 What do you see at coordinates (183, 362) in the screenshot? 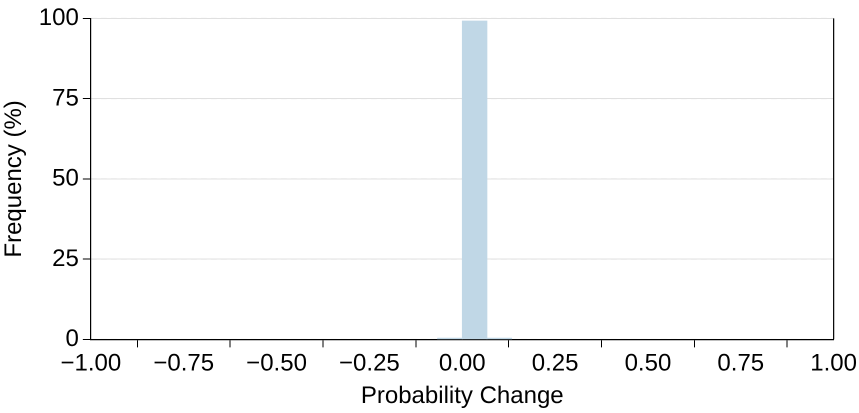
I see `x-tick-label: −0.75` at bounding box center [183, 362].